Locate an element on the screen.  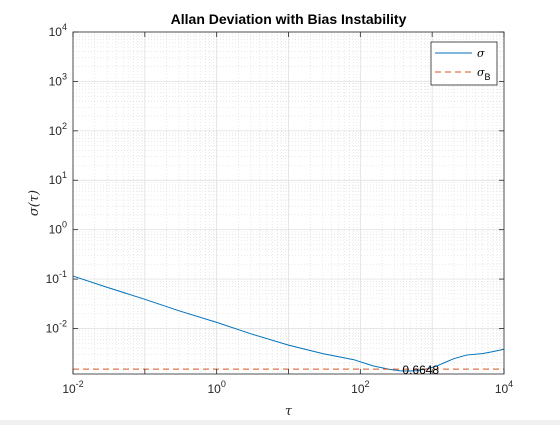
y-tick-label-exponent: 1 is located at coordinates (64, 175).